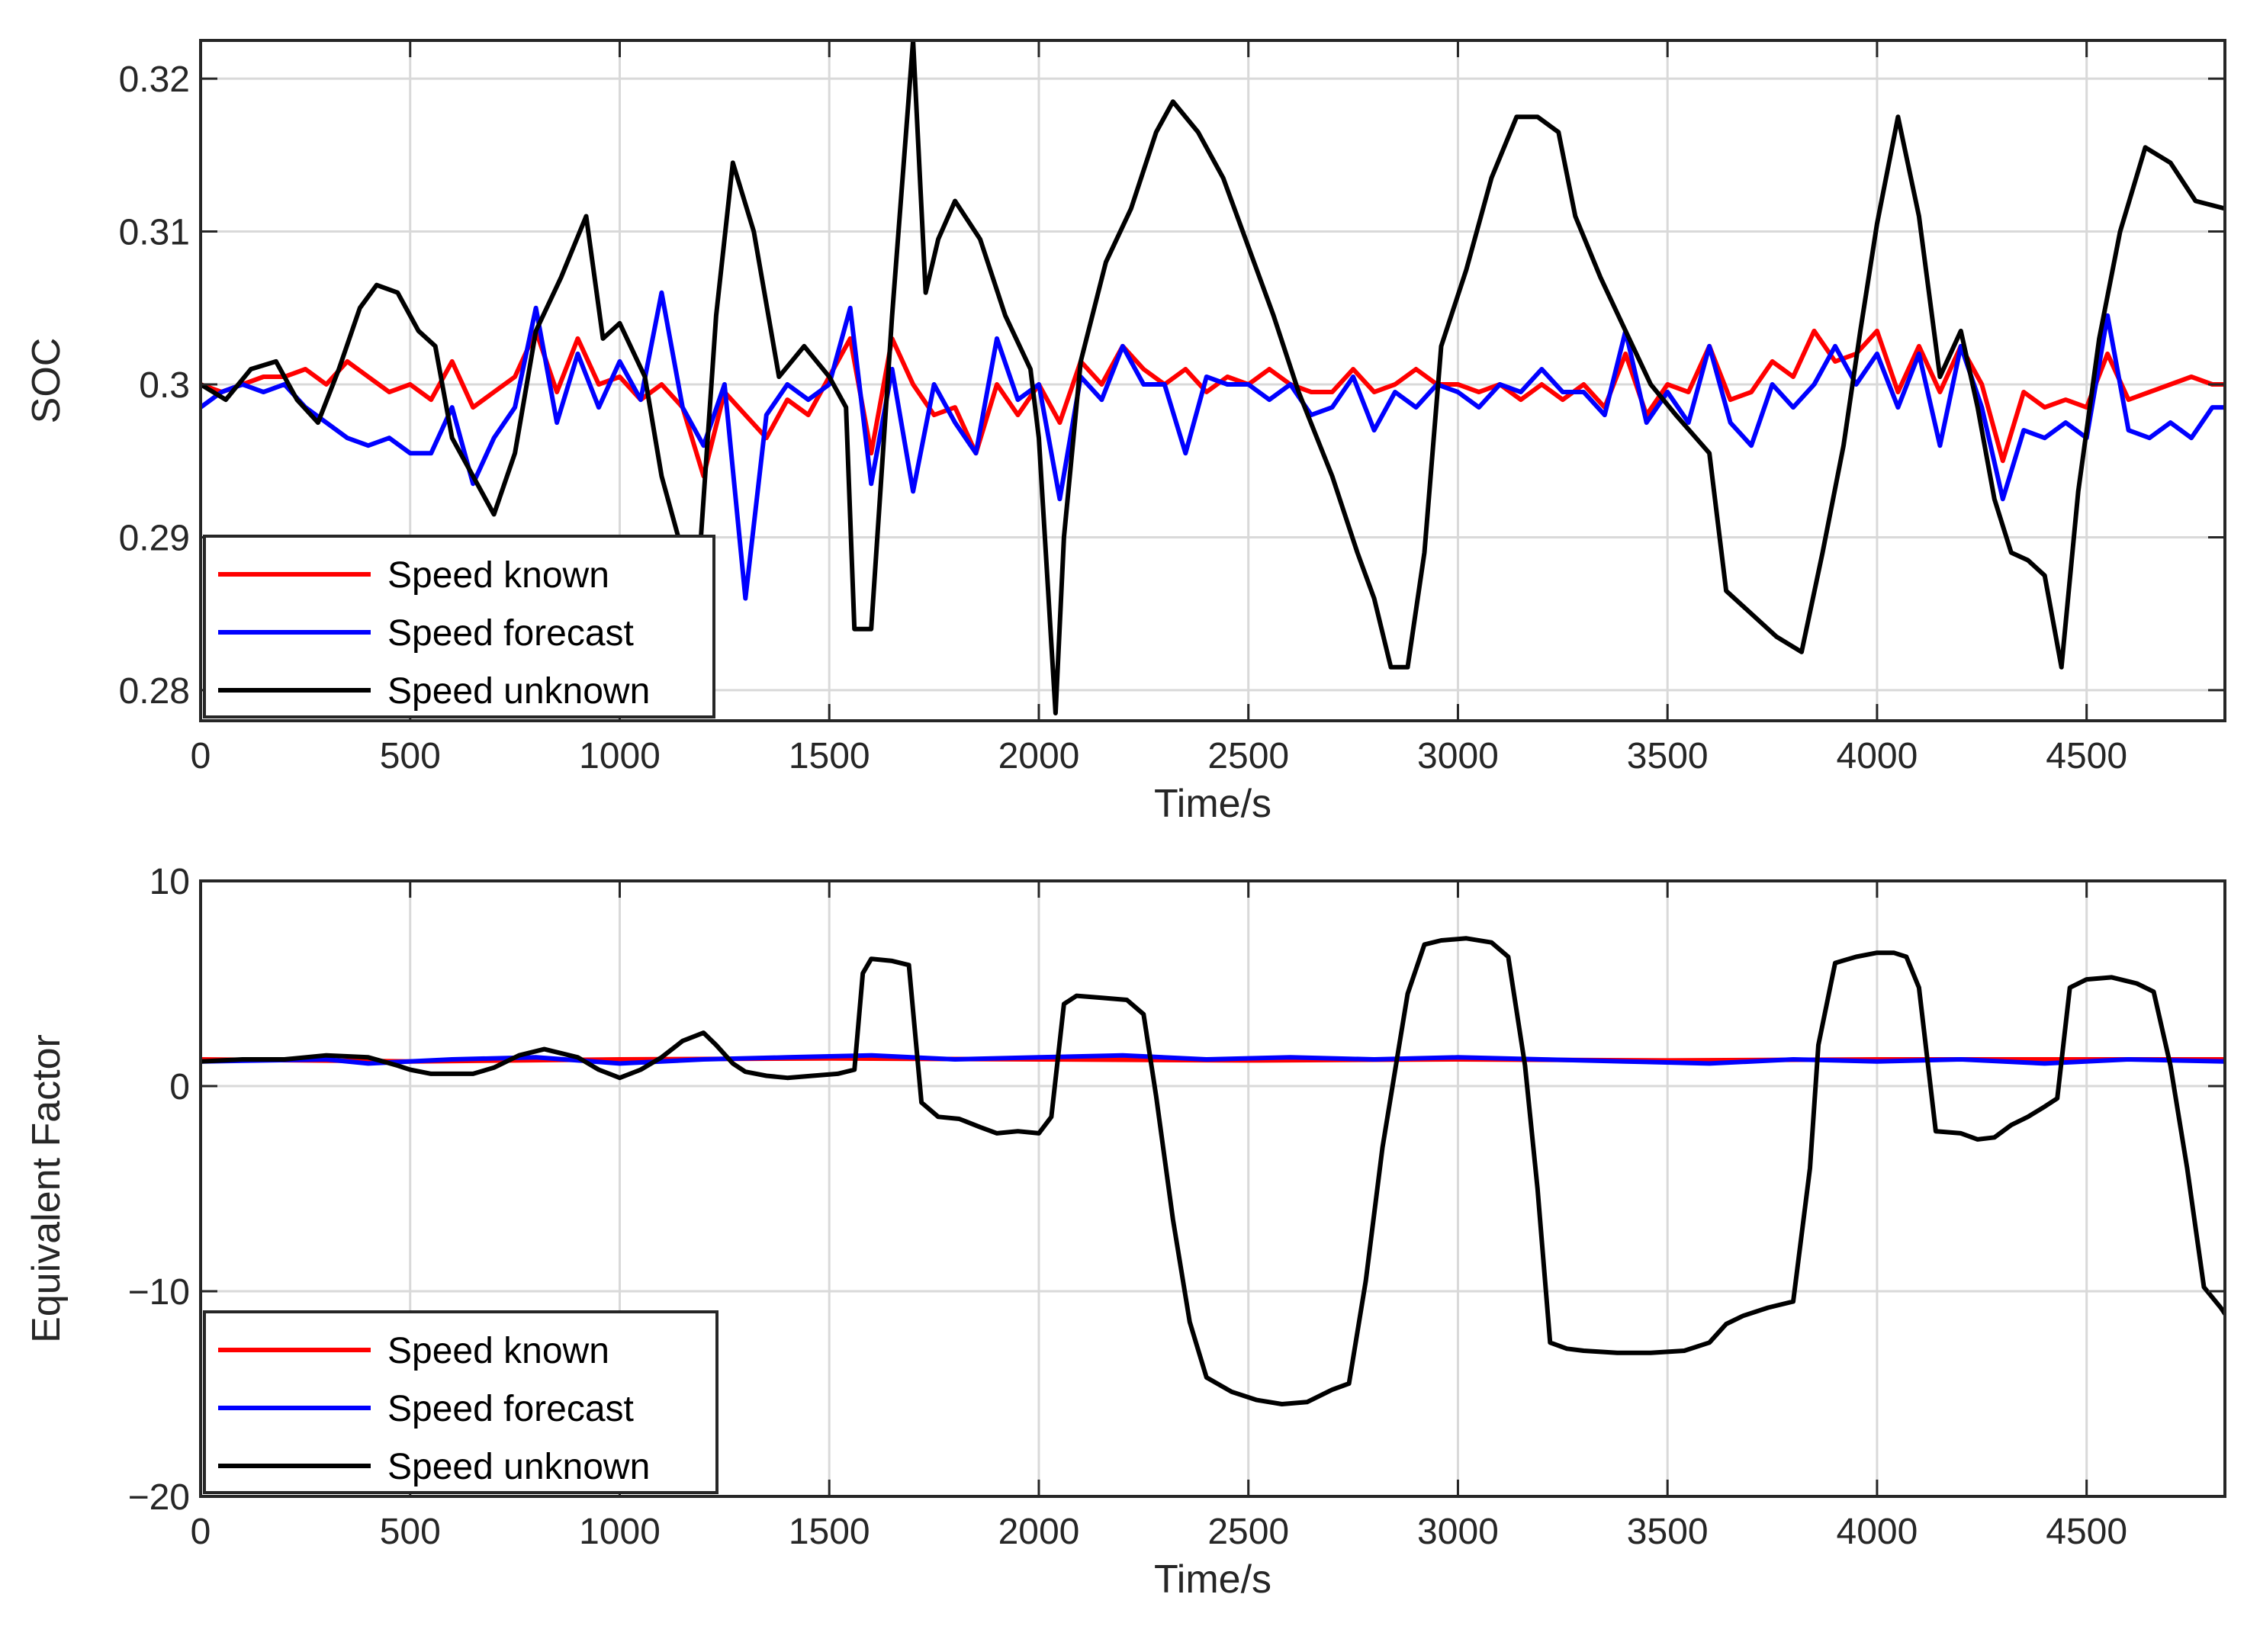 This screenshot has height=1652, width=2260. Describe the element at coordinates (154, 233) in the screenshot. I see `y-tick-label: 0.31` at that location.